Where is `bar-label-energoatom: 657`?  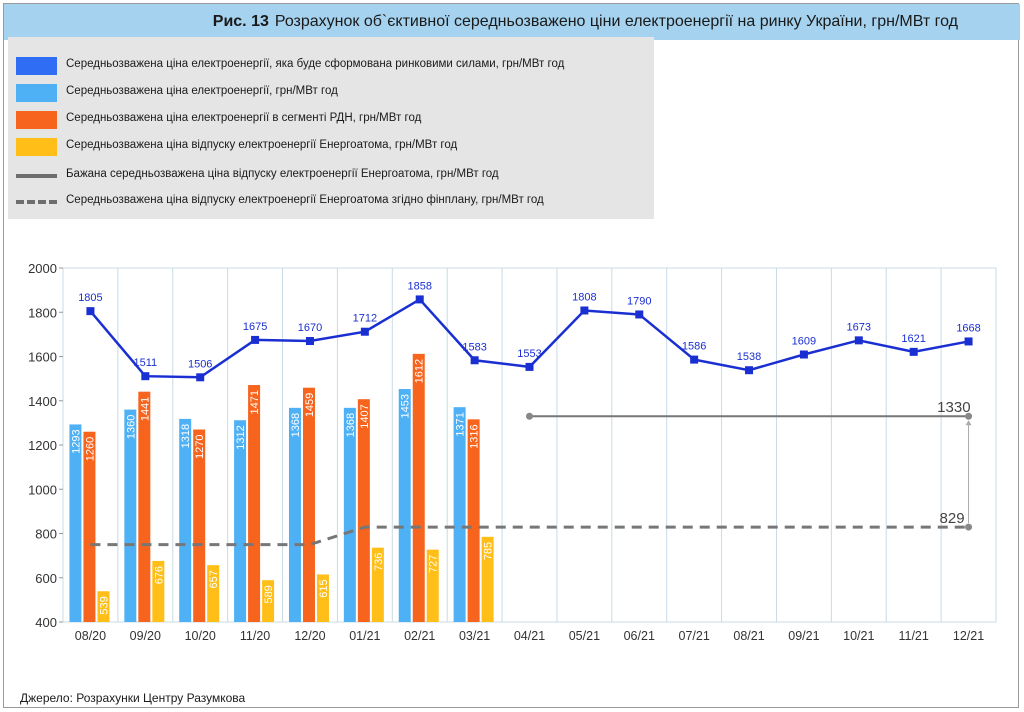
bar-label-energoatom: 657 is located at coordinates (214, 579).